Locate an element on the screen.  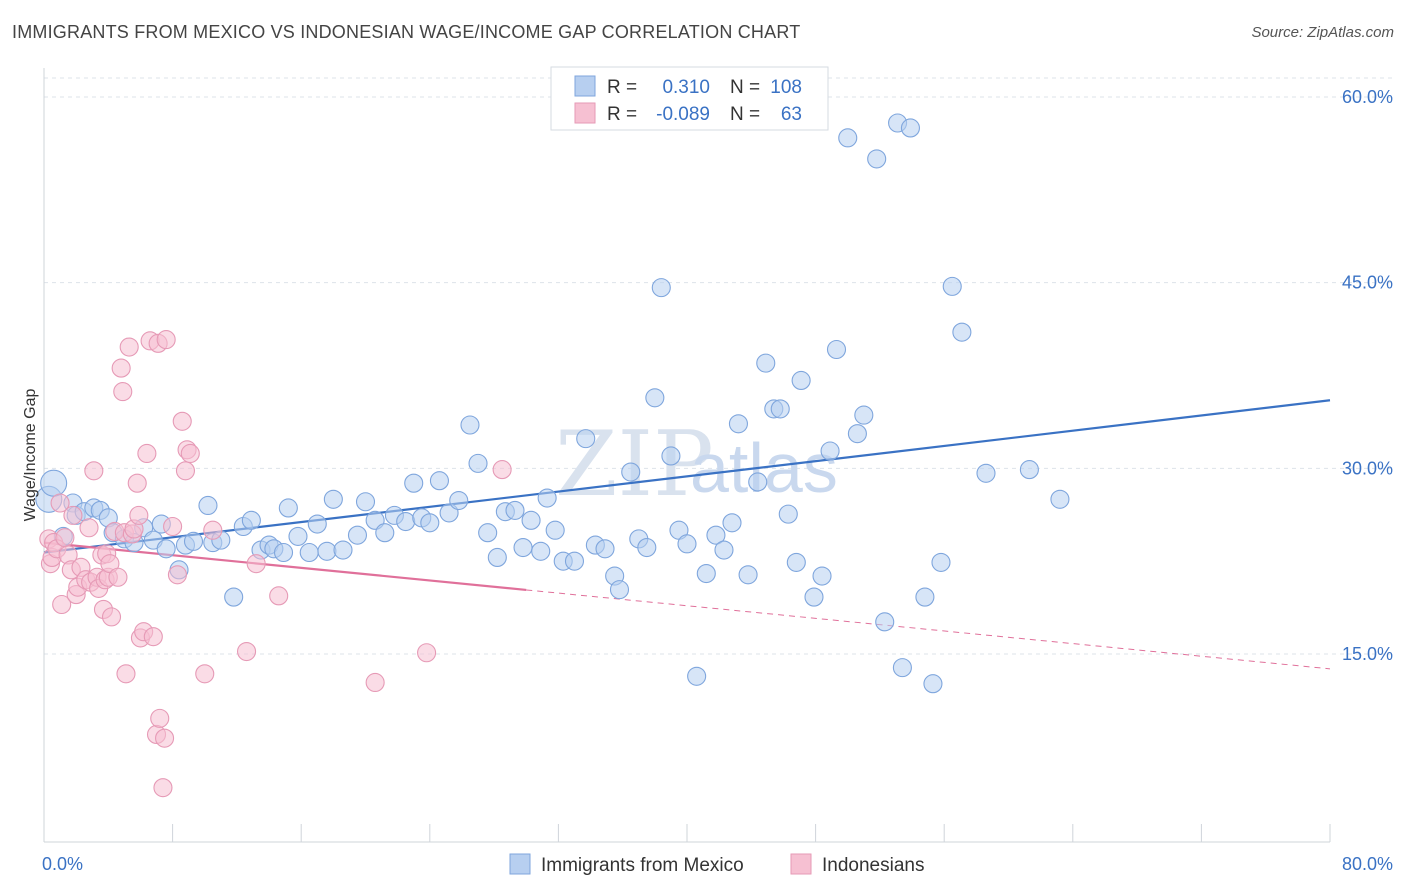
legend-r-value-1: 0.310 is located at coordinates (686, 87).